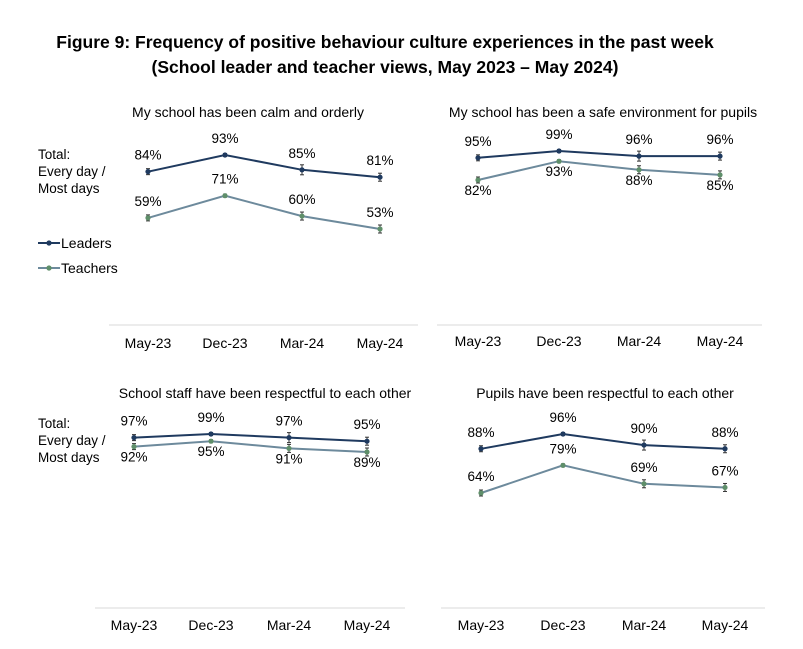 This screenshot has width=803, height=649. I want to click on data-label: 53%, so click(379, 212).